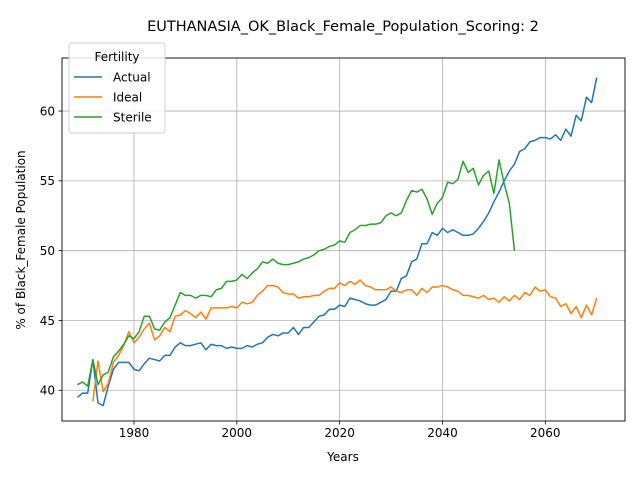 This screenshot has height=480, width=640. Describe the element at coordinates (47, 181) in the screenshot. I see `y-tick-label: 55` at that location.